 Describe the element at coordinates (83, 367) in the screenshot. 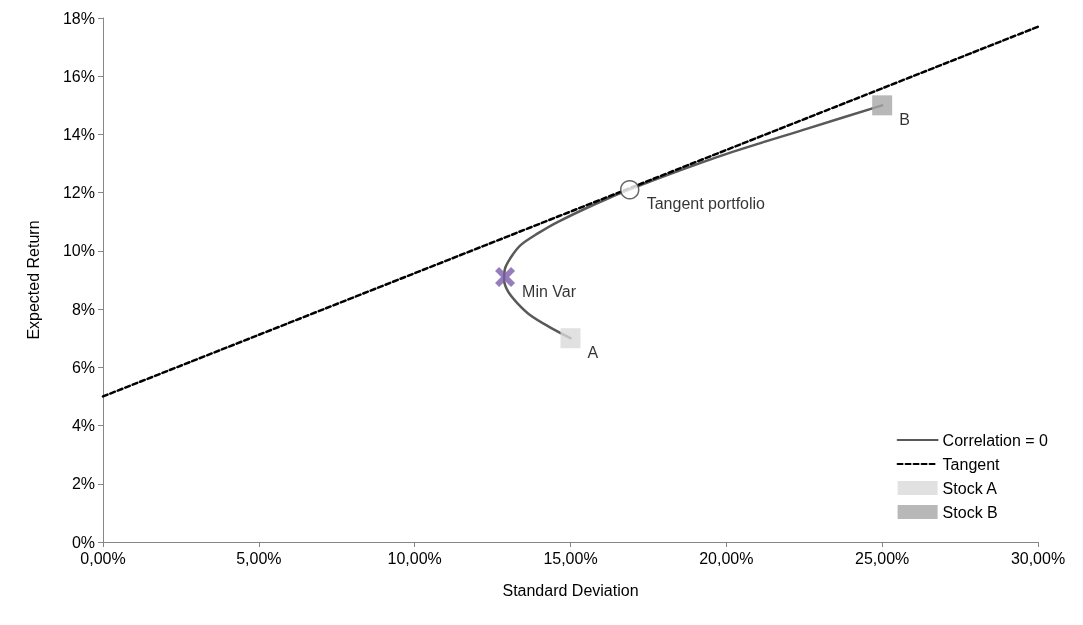

I see `y-tick-label: 6%` at that location.